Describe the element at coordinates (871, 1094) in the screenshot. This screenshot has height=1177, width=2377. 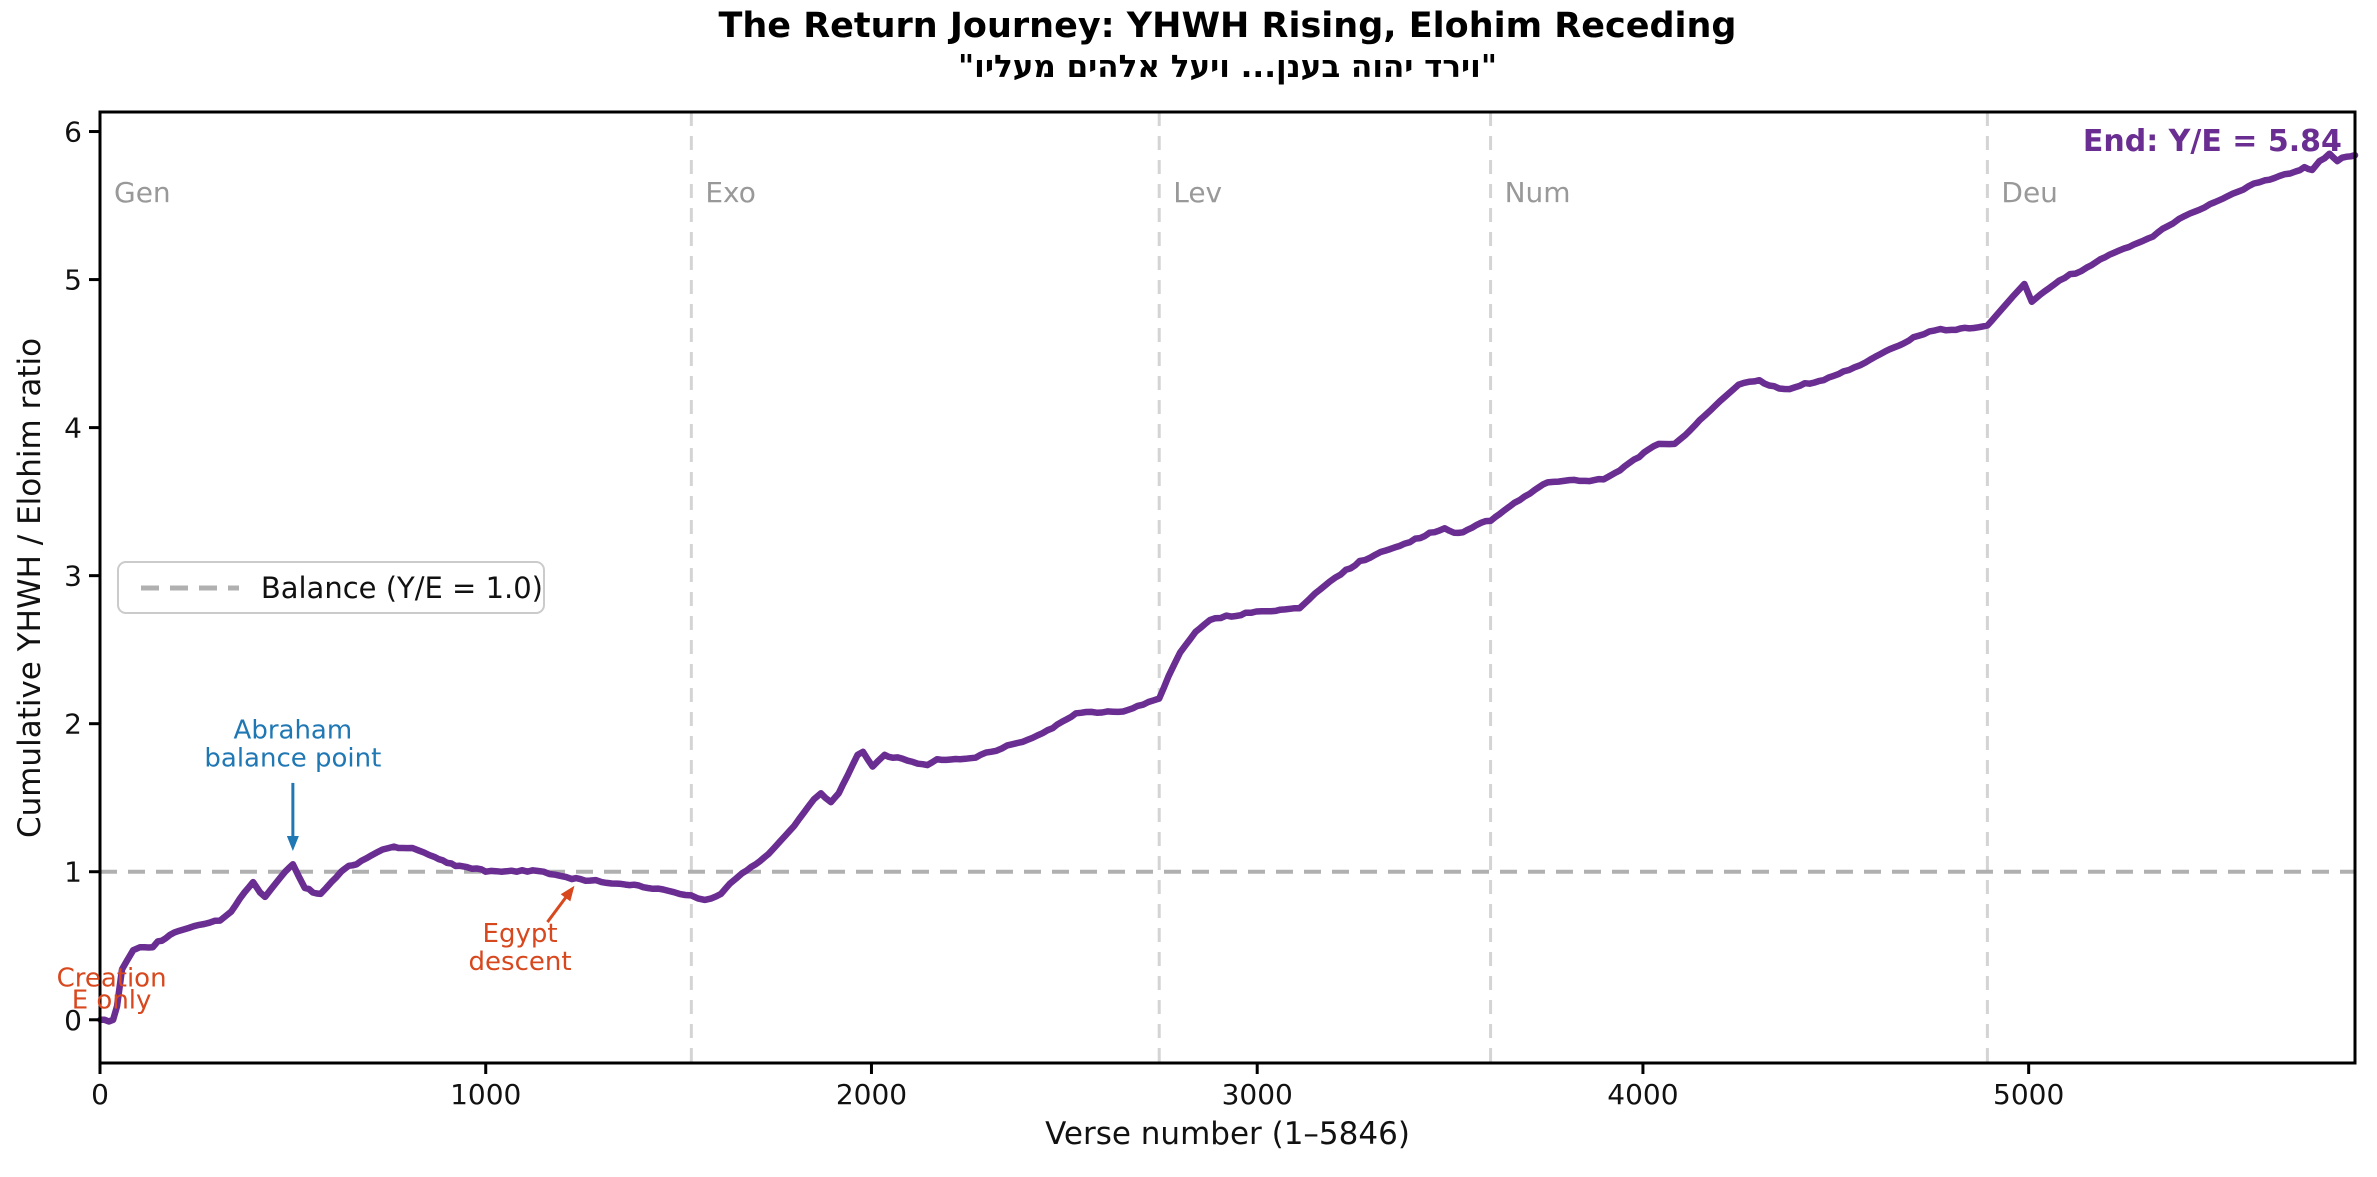
I see `x-axis-tick-label: 2000` at that location.